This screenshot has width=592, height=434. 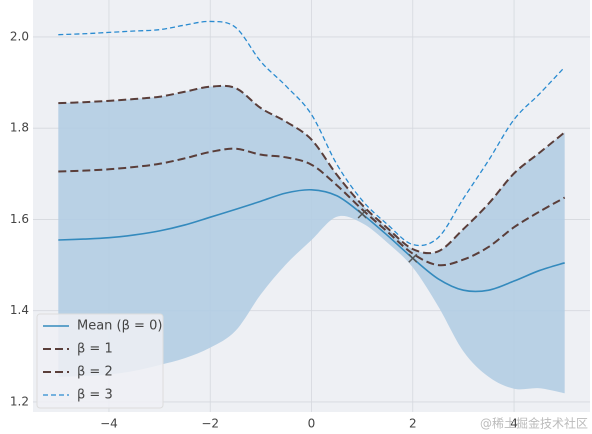 I want to click on y-tick-label: 1.2, so click(x=19, y=401).